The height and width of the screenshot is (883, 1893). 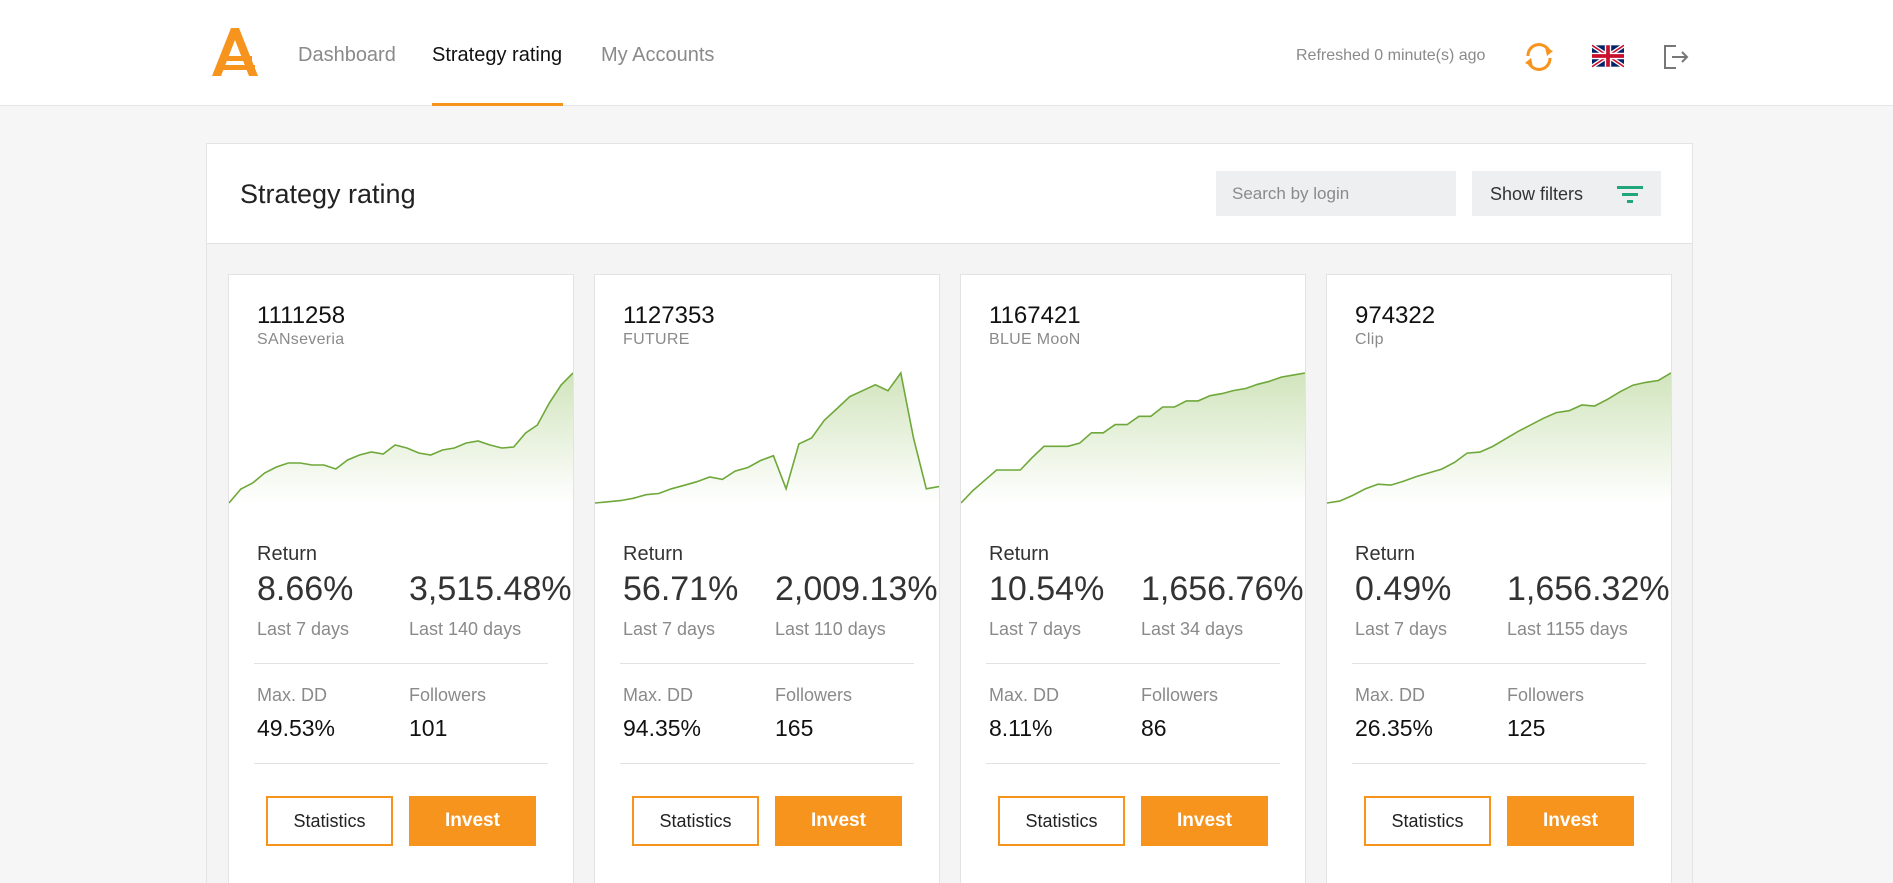 What do you see at coordinates (1537, 194) in the screenshot?
I see `show-filters-label: Show filters` at bounding box center [1537, 194].